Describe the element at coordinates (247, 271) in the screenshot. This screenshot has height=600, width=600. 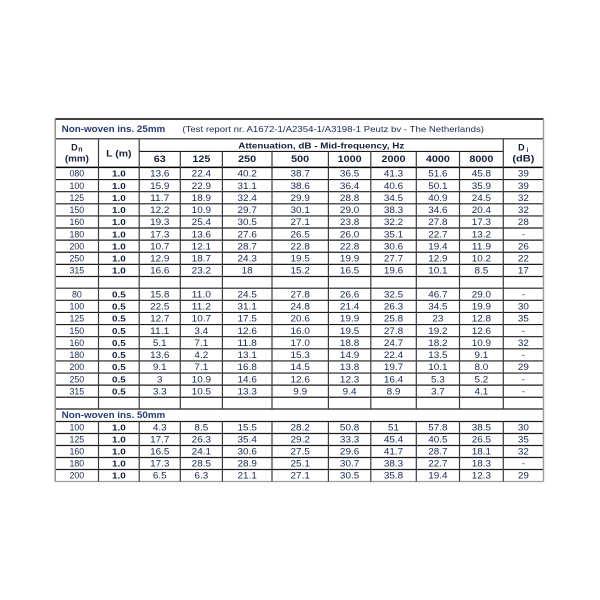
I see `svg-text: 18` at that location.